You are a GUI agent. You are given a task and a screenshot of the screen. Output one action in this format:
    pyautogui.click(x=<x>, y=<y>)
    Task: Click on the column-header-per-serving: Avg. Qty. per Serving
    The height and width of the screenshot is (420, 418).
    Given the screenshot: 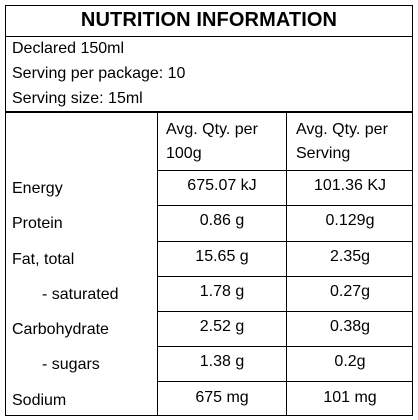 What is the action you would take?
    pyautogui.click(x=342, y=141)
    